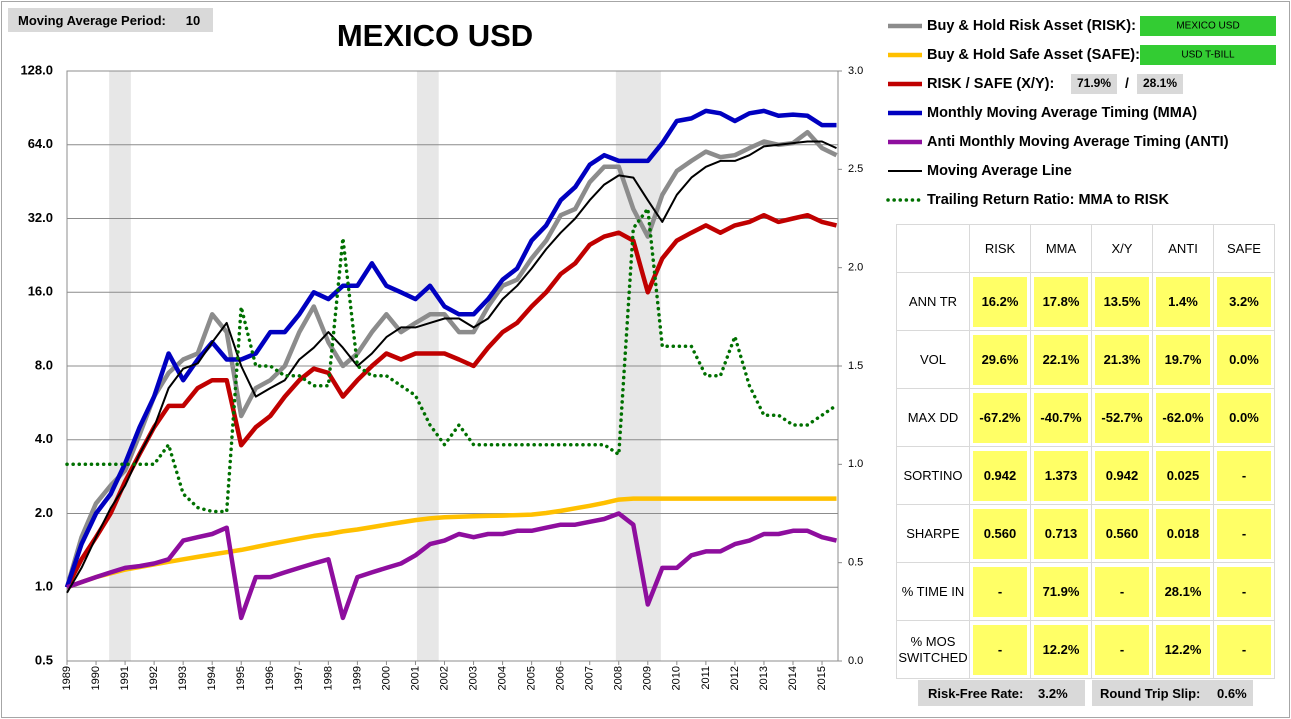  What do you see at coordinates (999, 171) in the screenshot?
I see `legend-label: Moving Average Line` at bounding box center [999, 171].